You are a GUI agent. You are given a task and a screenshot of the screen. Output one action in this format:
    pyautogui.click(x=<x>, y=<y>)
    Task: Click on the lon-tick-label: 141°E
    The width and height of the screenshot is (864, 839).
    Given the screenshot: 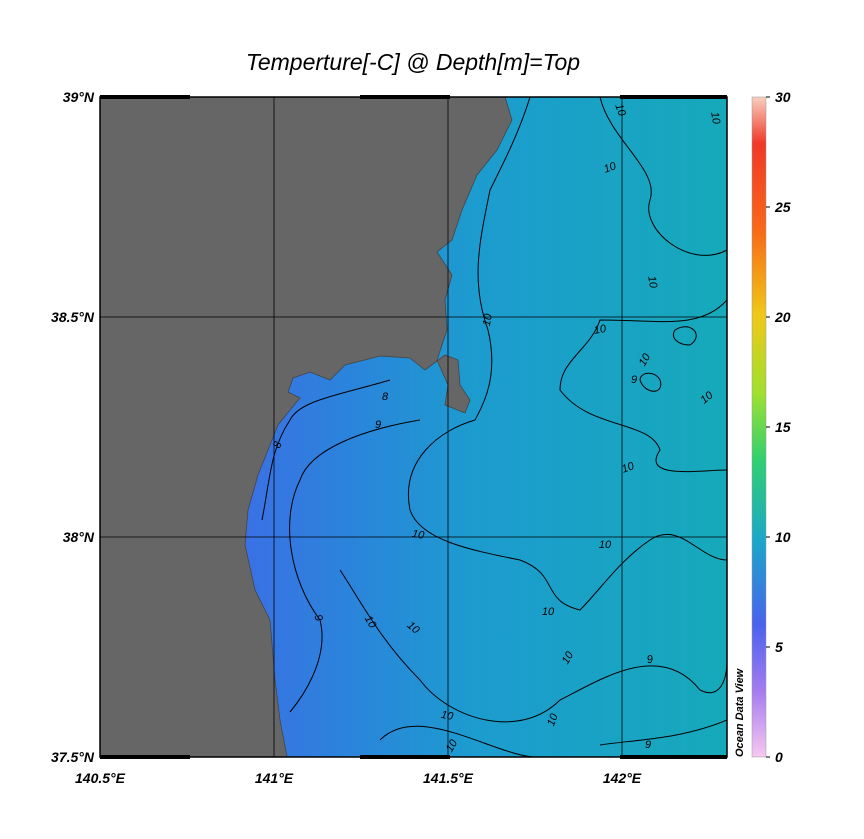 What is the action you would take?
    pyautogui.click(x=274, y=778)
    